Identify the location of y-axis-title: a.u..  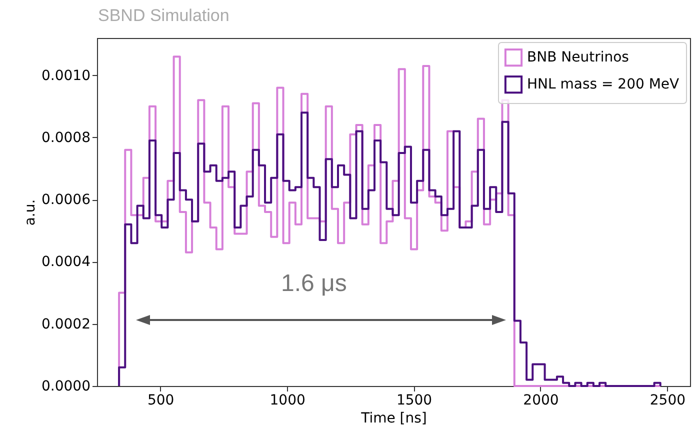
(30, 212).